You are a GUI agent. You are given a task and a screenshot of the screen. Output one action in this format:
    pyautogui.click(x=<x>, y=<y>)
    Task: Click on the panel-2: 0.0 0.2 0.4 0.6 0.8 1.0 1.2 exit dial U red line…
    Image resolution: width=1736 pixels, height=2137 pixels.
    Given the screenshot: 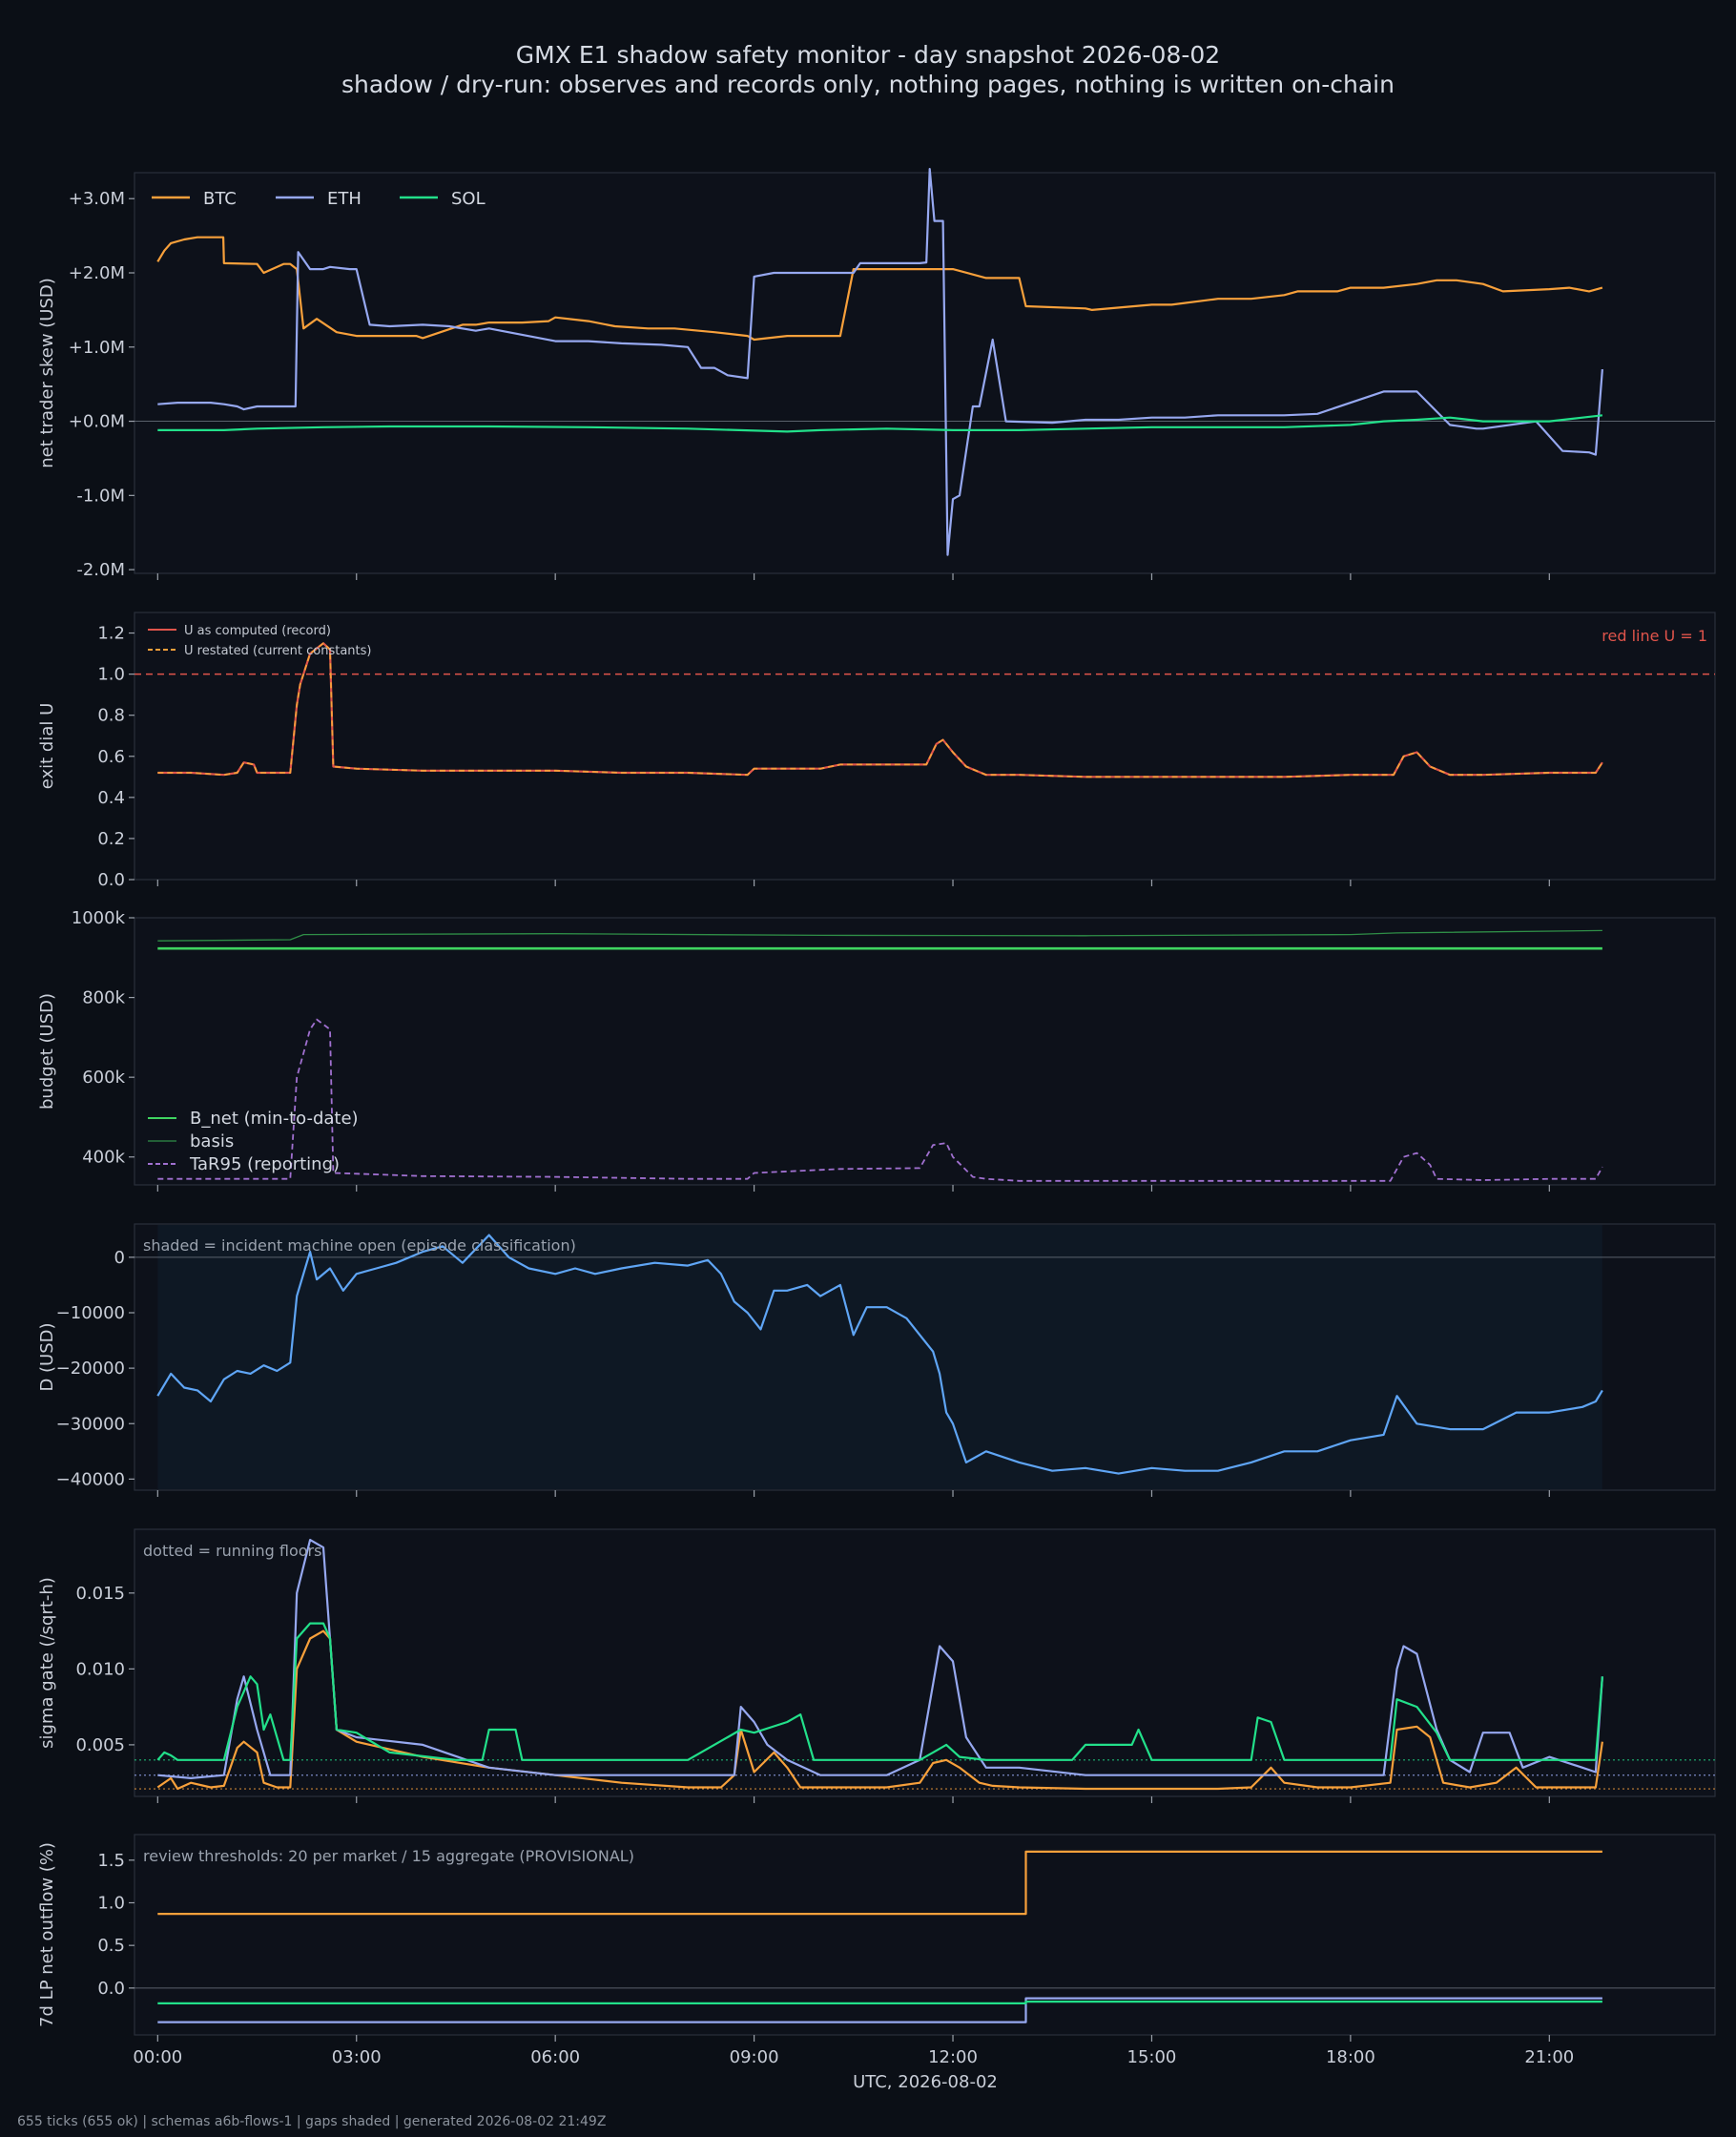 What is the action you would take?
    pyautogui.click(x=876, y=751)
    